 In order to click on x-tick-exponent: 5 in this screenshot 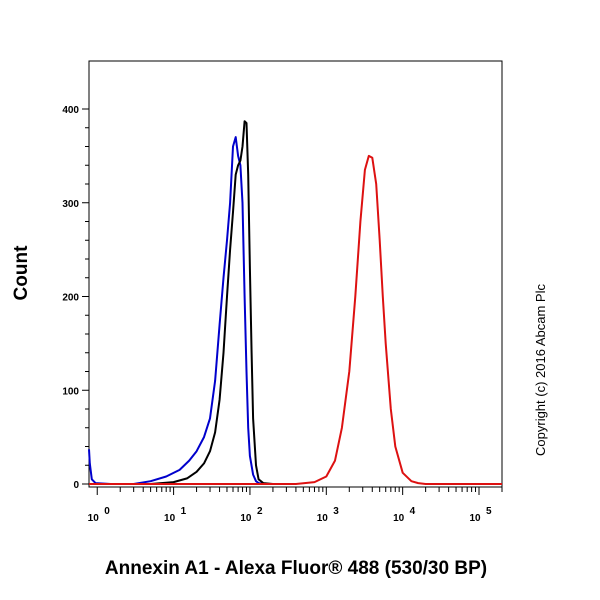, I will do `click(489, 511)`.